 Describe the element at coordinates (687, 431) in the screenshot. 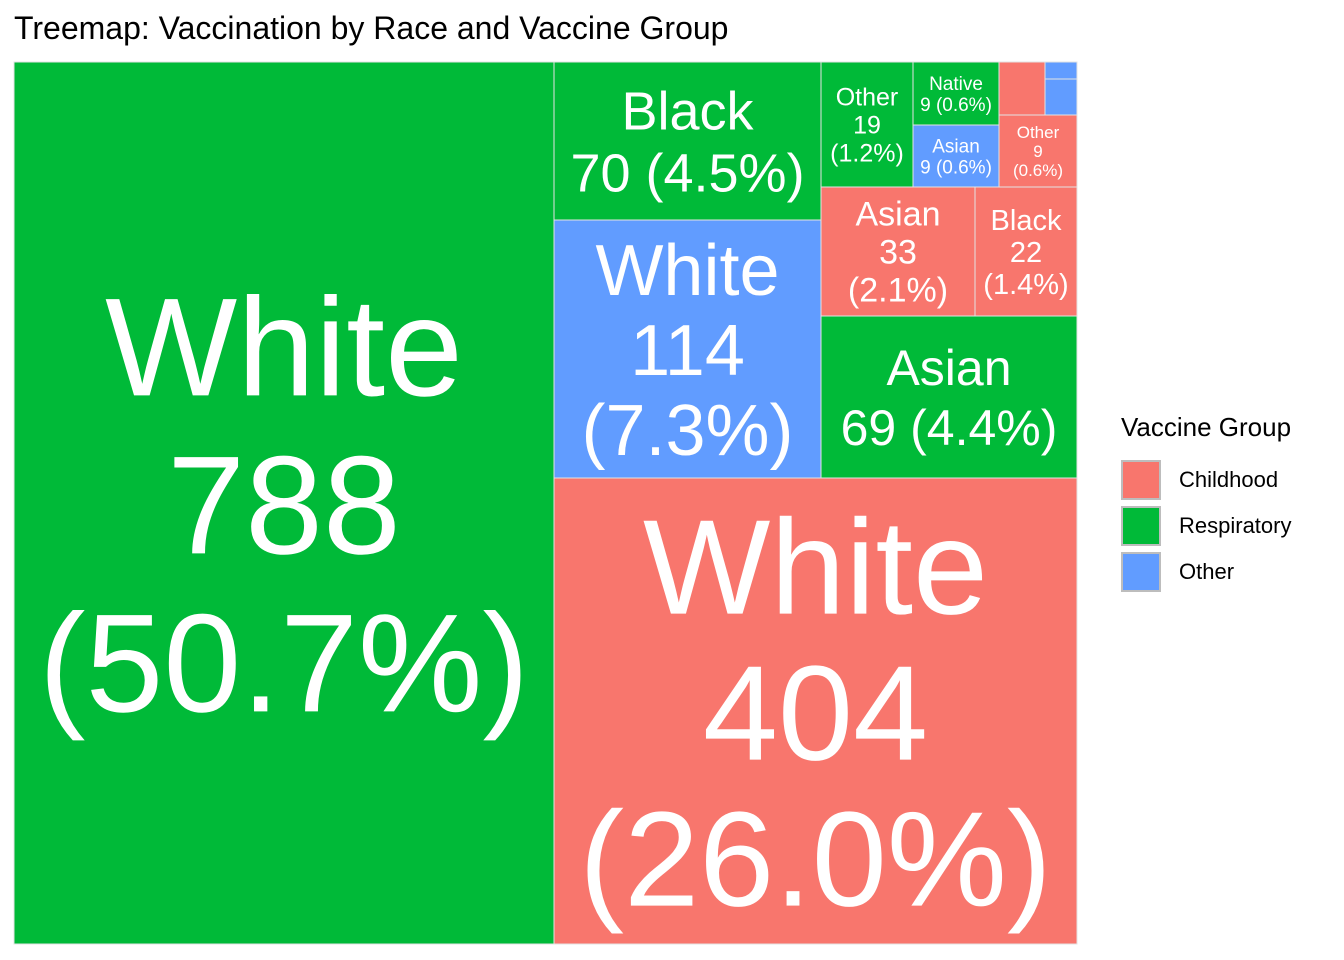

I see `tile-label-white-other-2-2: (7.3%)` at that location.